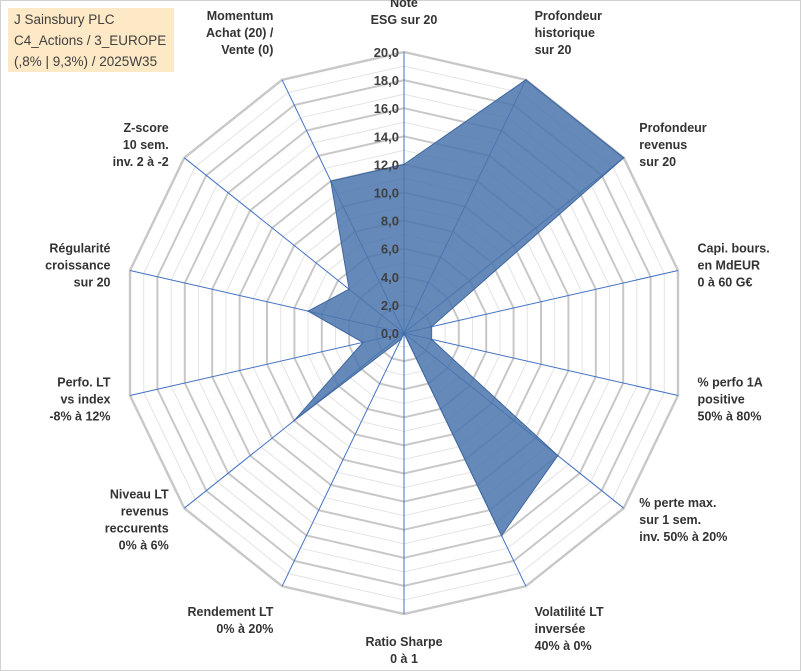  Describe the element at coordinates (386, 136) in the screenshot. I see `tick-label: 14,0` at that location.